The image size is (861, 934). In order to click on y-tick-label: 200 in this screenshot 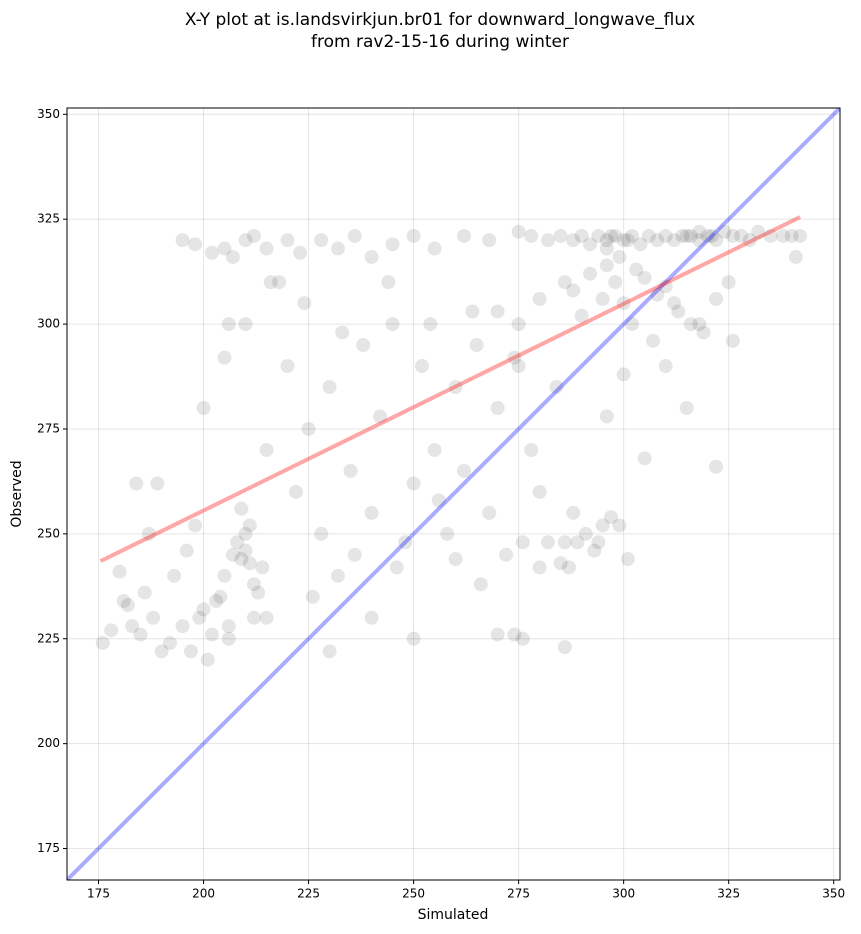, I will do `click(48, 743)`.